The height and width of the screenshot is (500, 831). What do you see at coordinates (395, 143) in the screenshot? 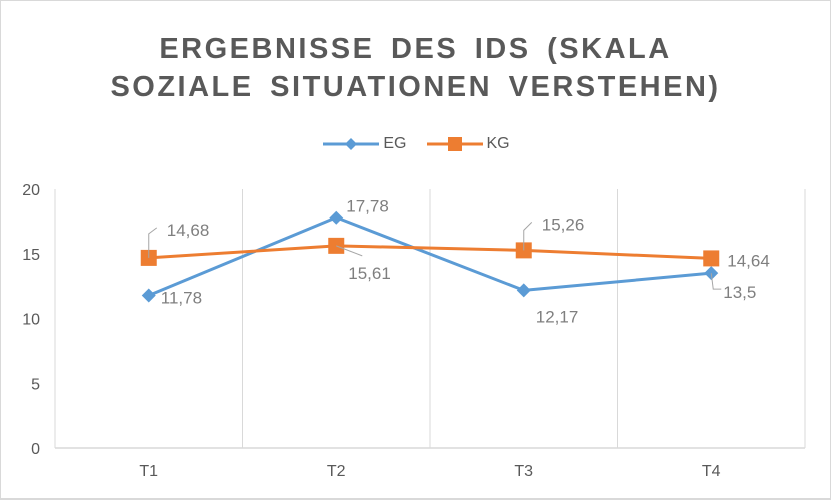
I see `legend-label-eg: EG` at bounding box center [395, 143].